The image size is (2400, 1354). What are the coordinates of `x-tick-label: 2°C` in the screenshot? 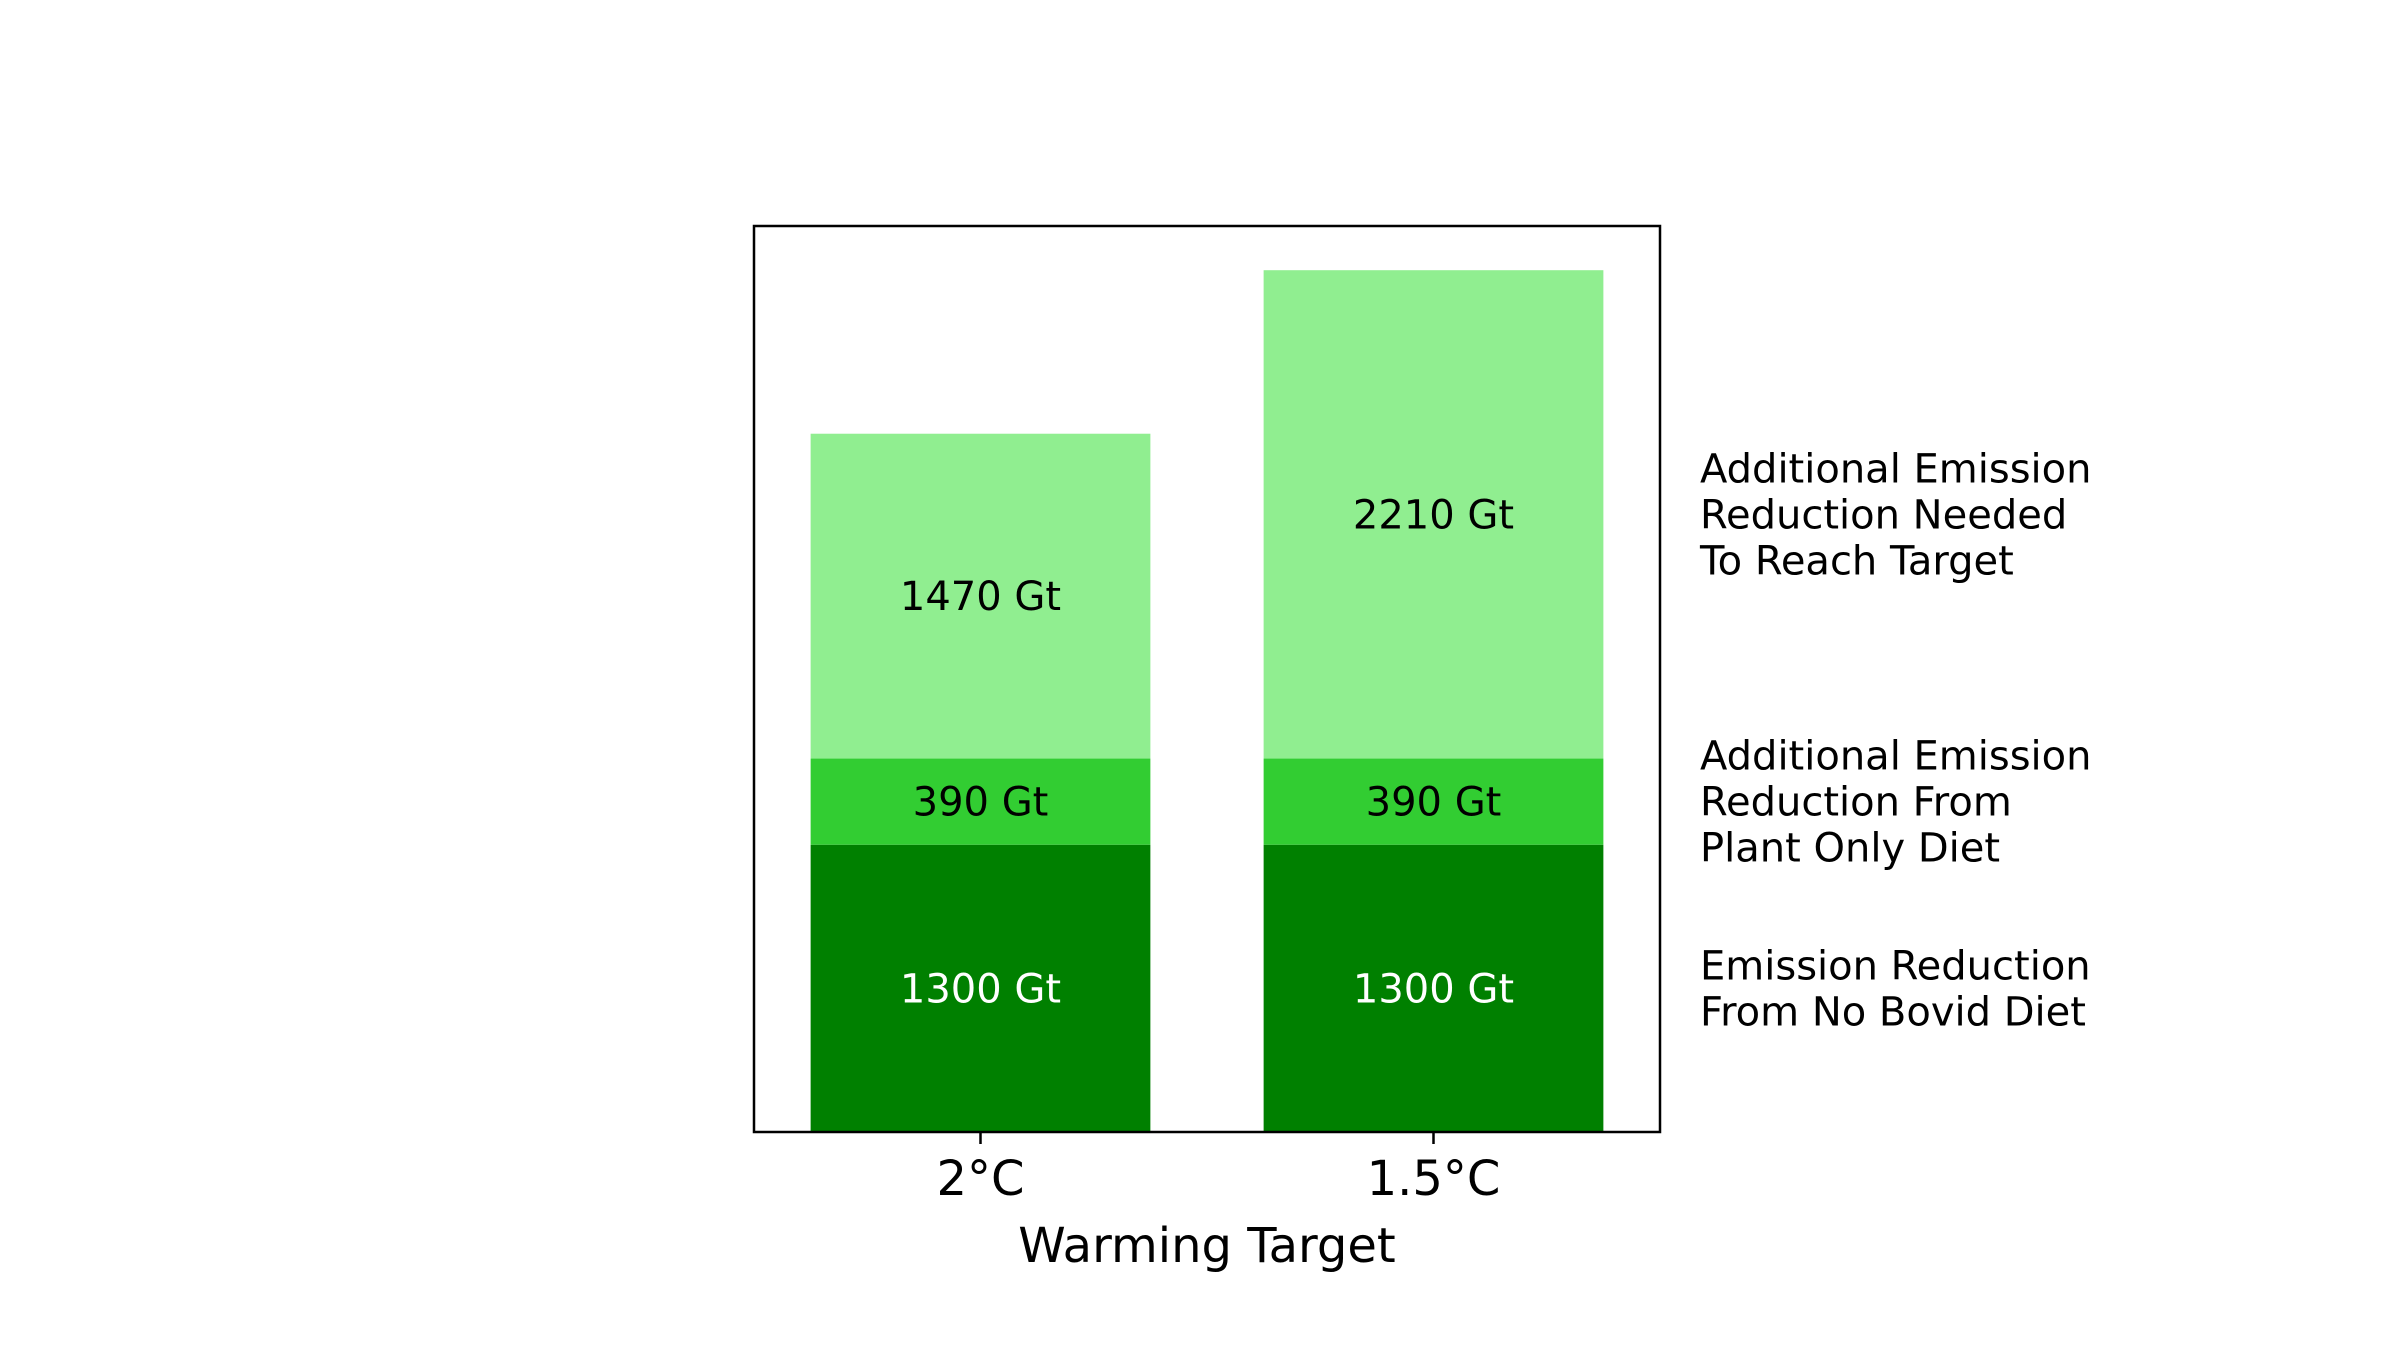 It's located at (980, 1179).